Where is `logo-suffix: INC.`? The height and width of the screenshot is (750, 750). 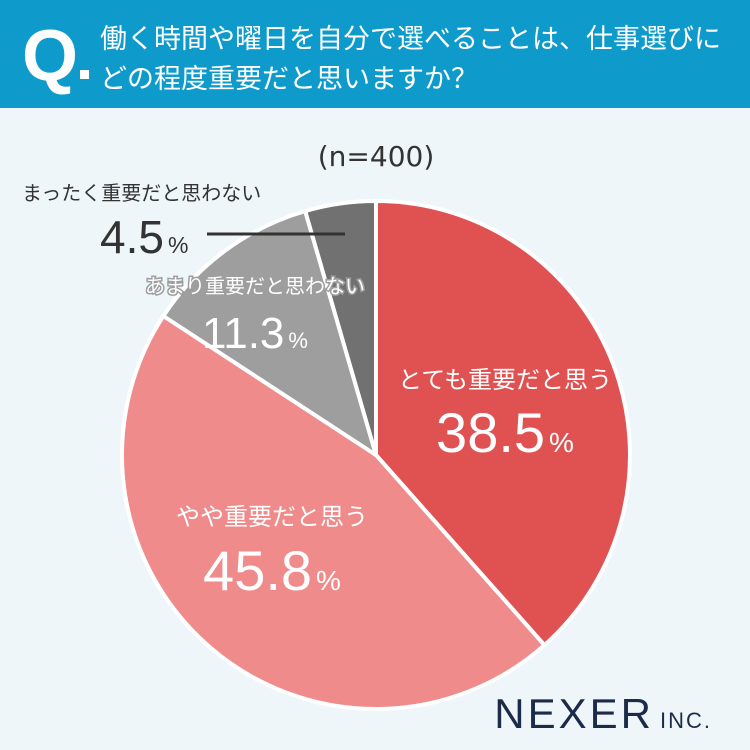
logo-suffix: INC. is located at coordinates (686, 720).